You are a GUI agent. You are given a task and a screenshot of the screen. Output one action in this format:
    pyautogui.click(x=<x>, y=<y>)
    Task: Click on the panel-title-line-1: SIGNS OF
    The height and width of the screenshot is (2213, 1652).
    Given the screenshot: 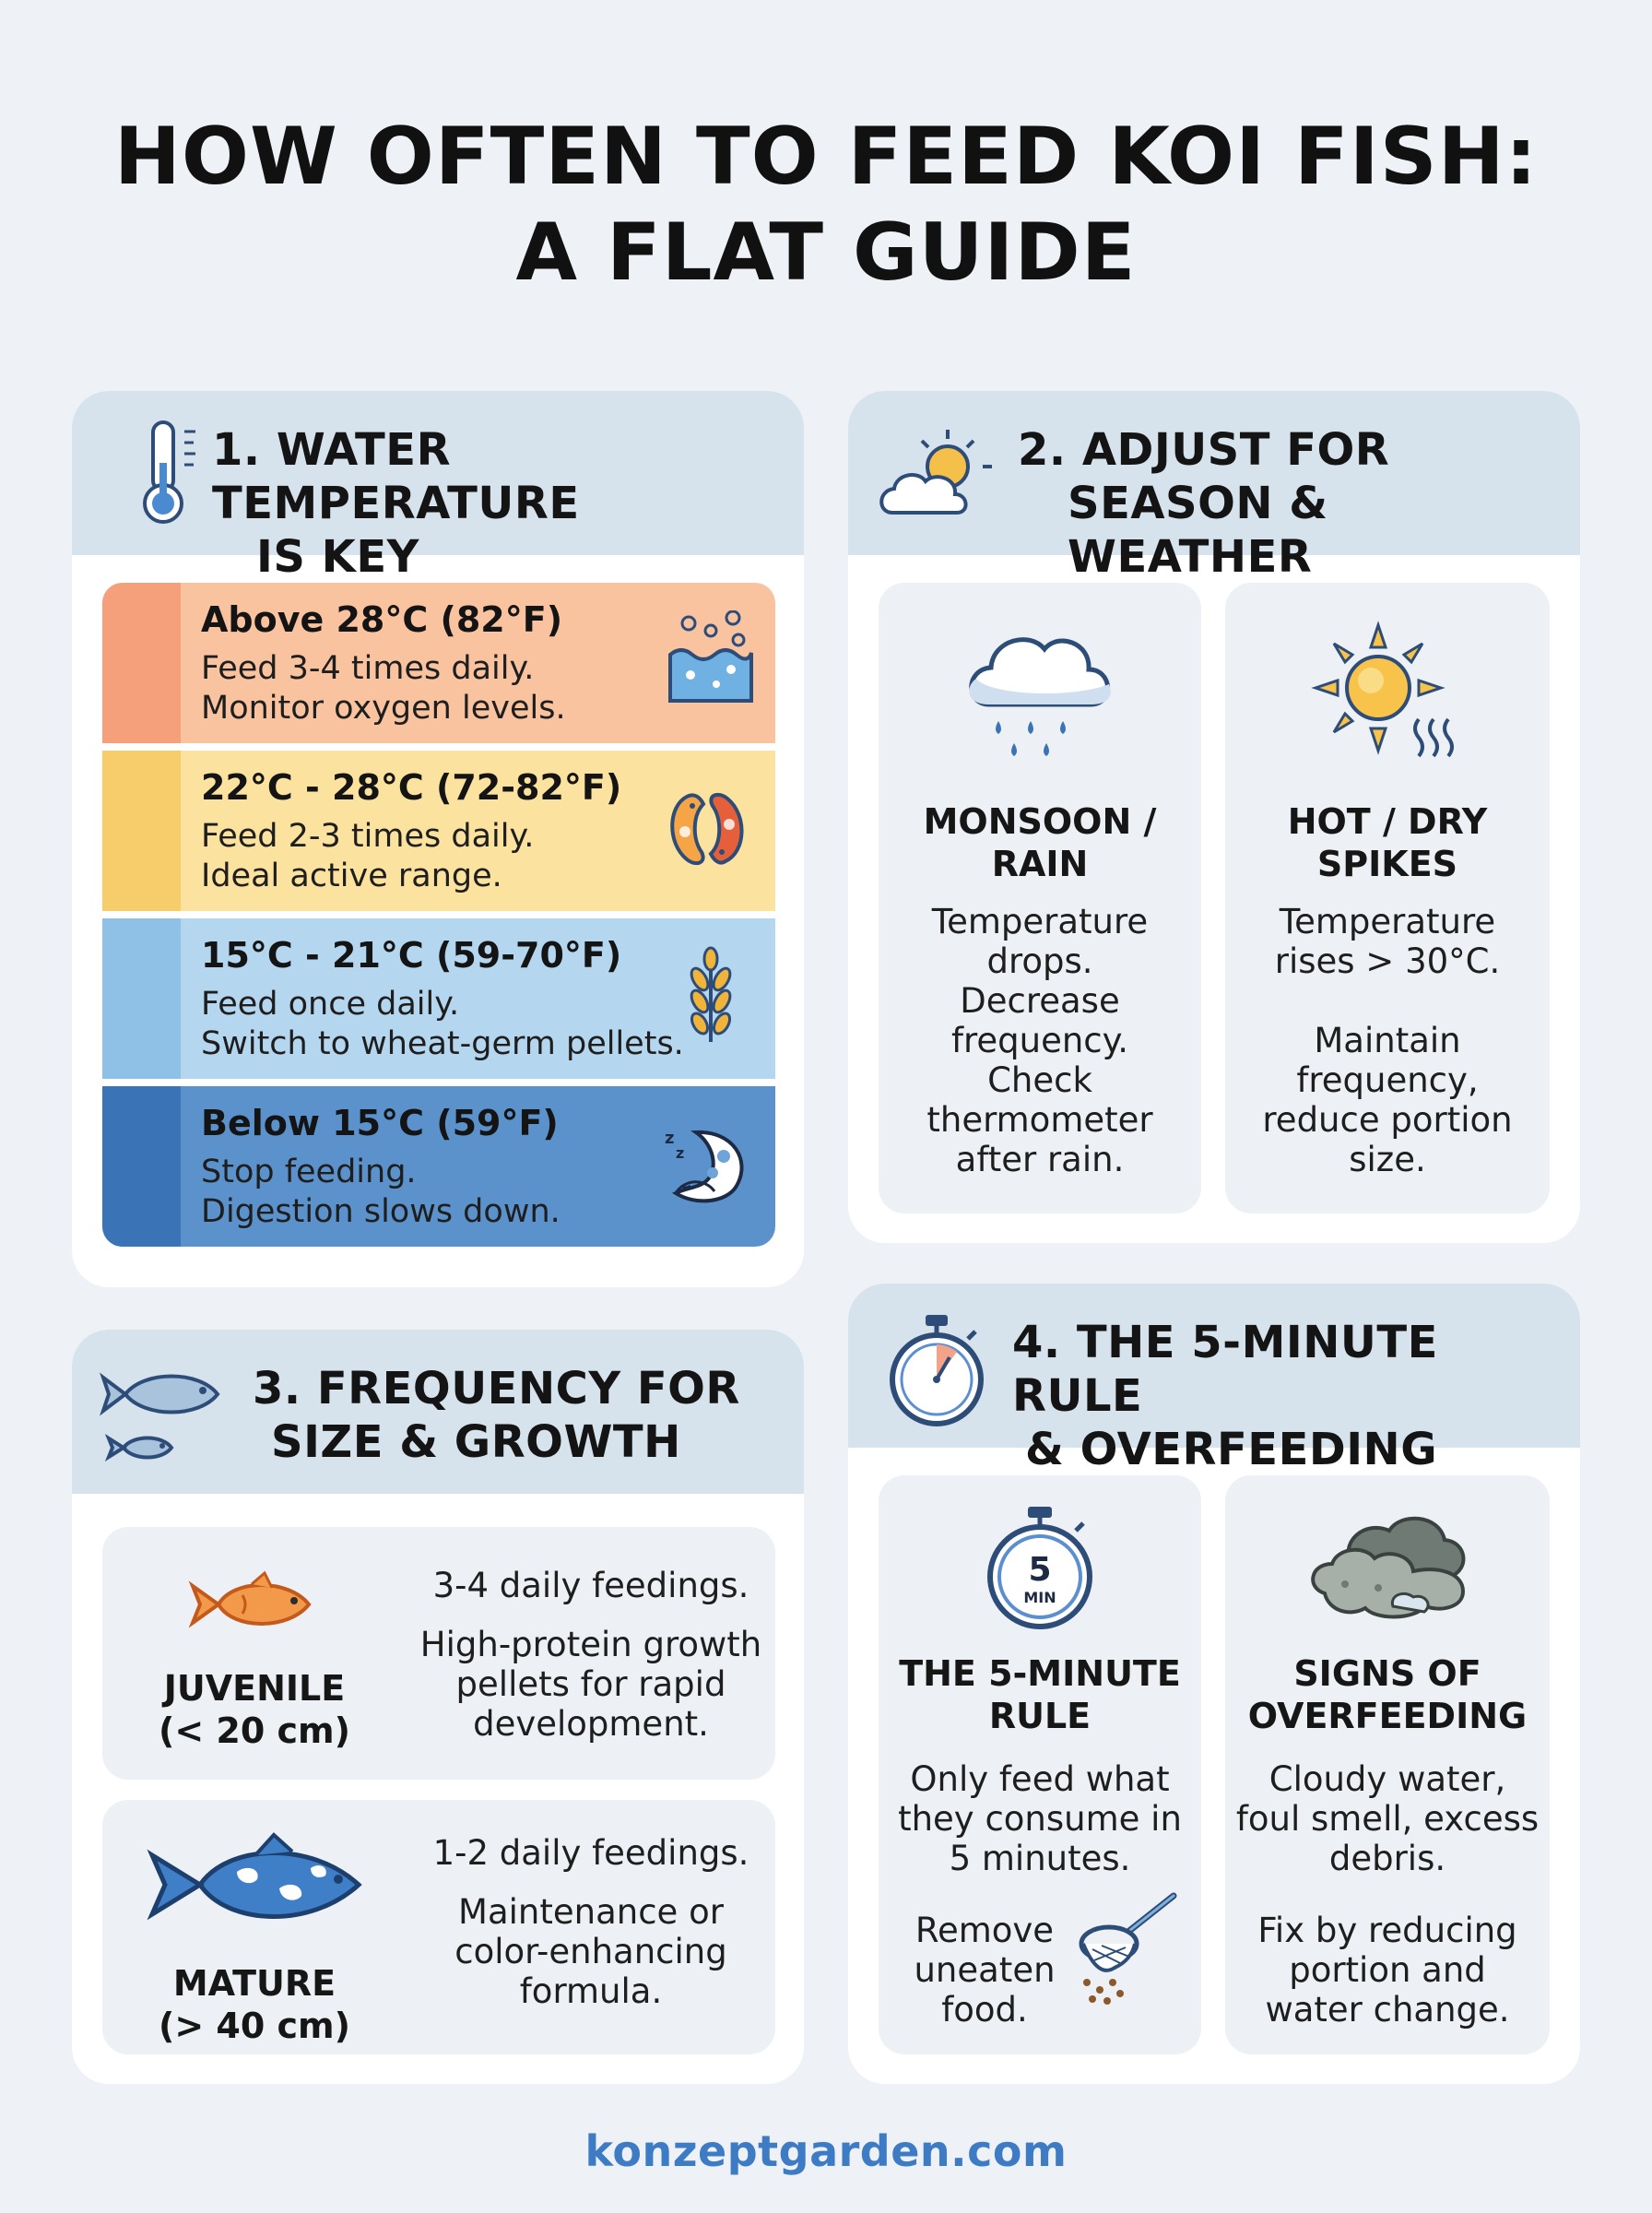 What is the action you would take?
    pyautogui.click(x=1387, y=1673)
    